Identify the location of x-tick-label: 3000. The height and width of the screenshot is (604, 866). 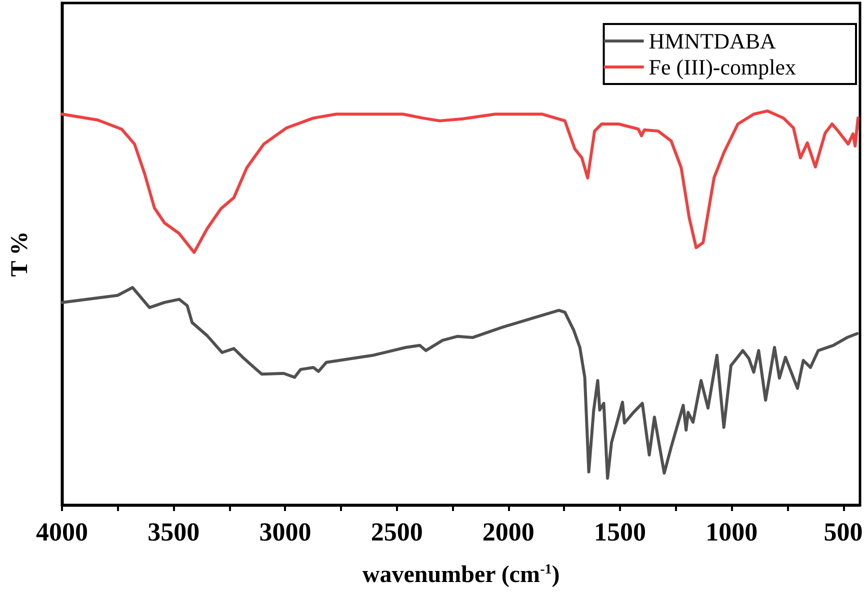
(285, 532).